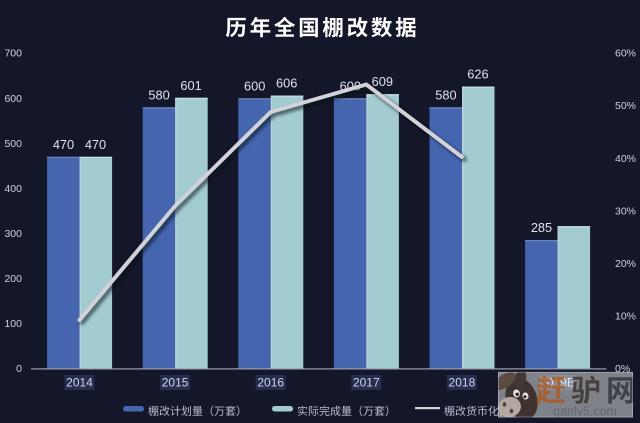 The width and height of the screenshot is (640, 423). Describe the element at coordinates (477, 74) in the screenshot. I see `svg-text: 626` at that location.